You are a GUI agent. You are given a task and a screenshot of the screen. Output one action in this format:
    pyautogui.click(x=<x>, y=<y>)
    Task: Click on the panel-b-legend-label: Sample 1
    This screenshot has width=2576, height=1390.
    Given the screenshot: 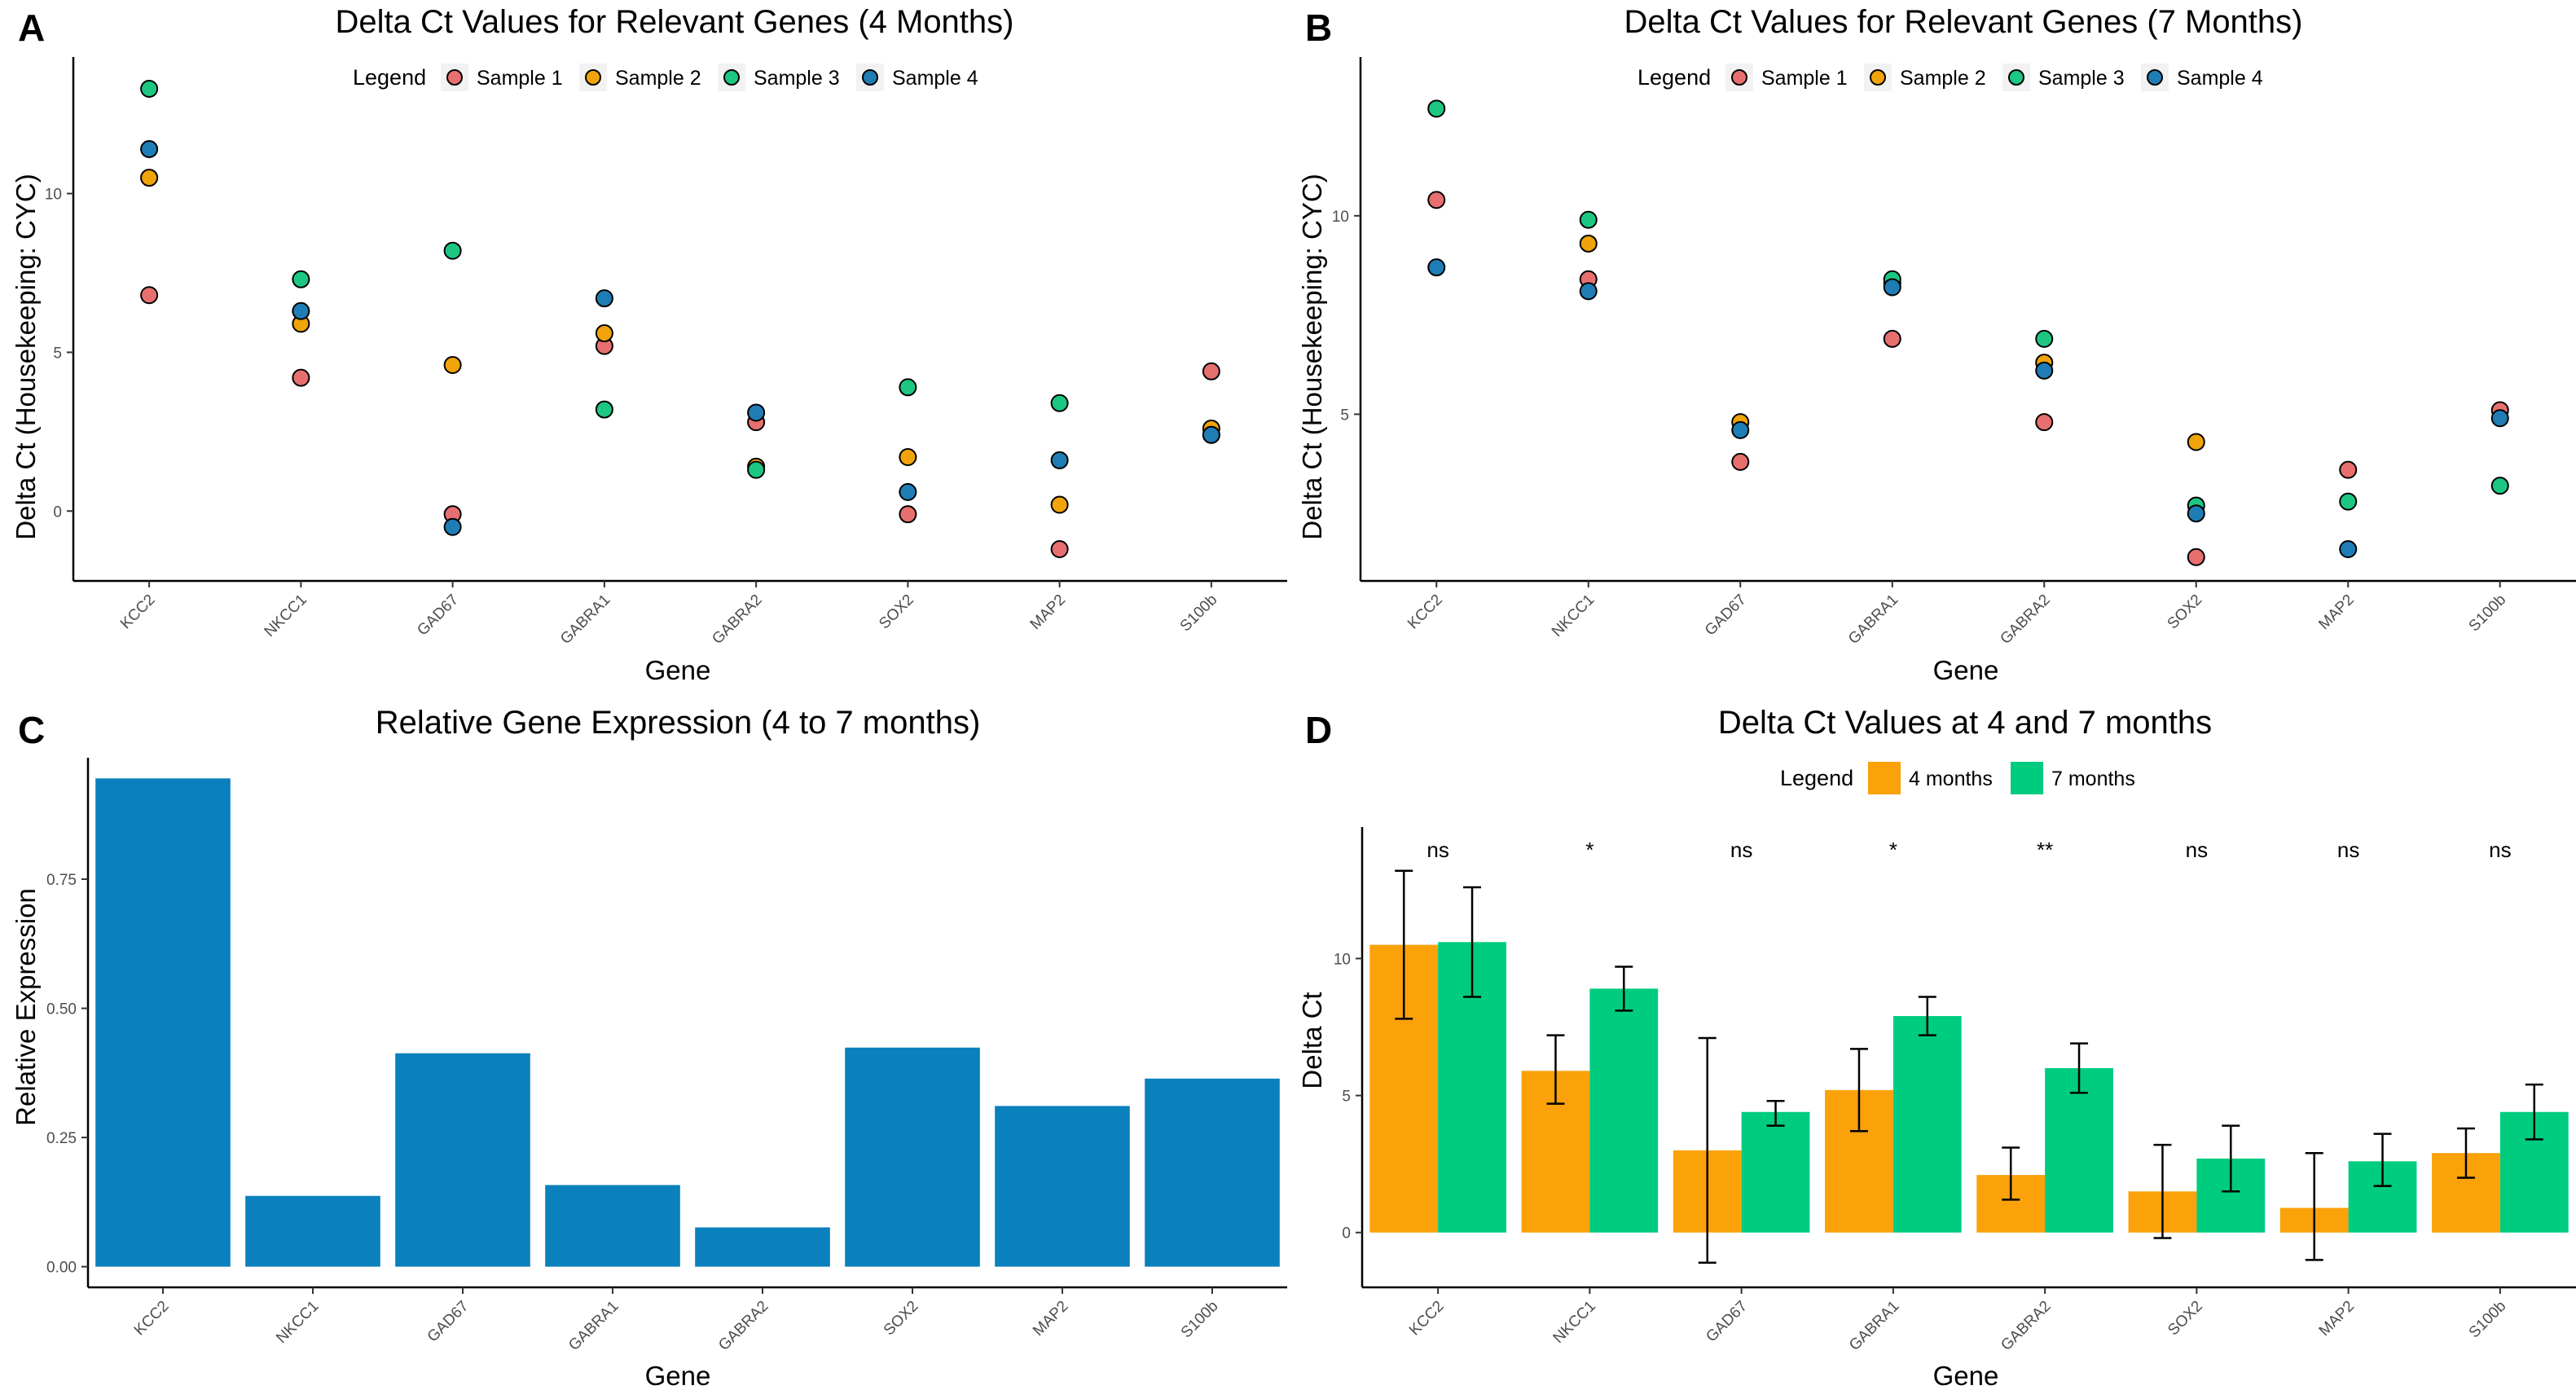 What is the action you would take?
    pyautogui.click(x=1804, y=79)
    